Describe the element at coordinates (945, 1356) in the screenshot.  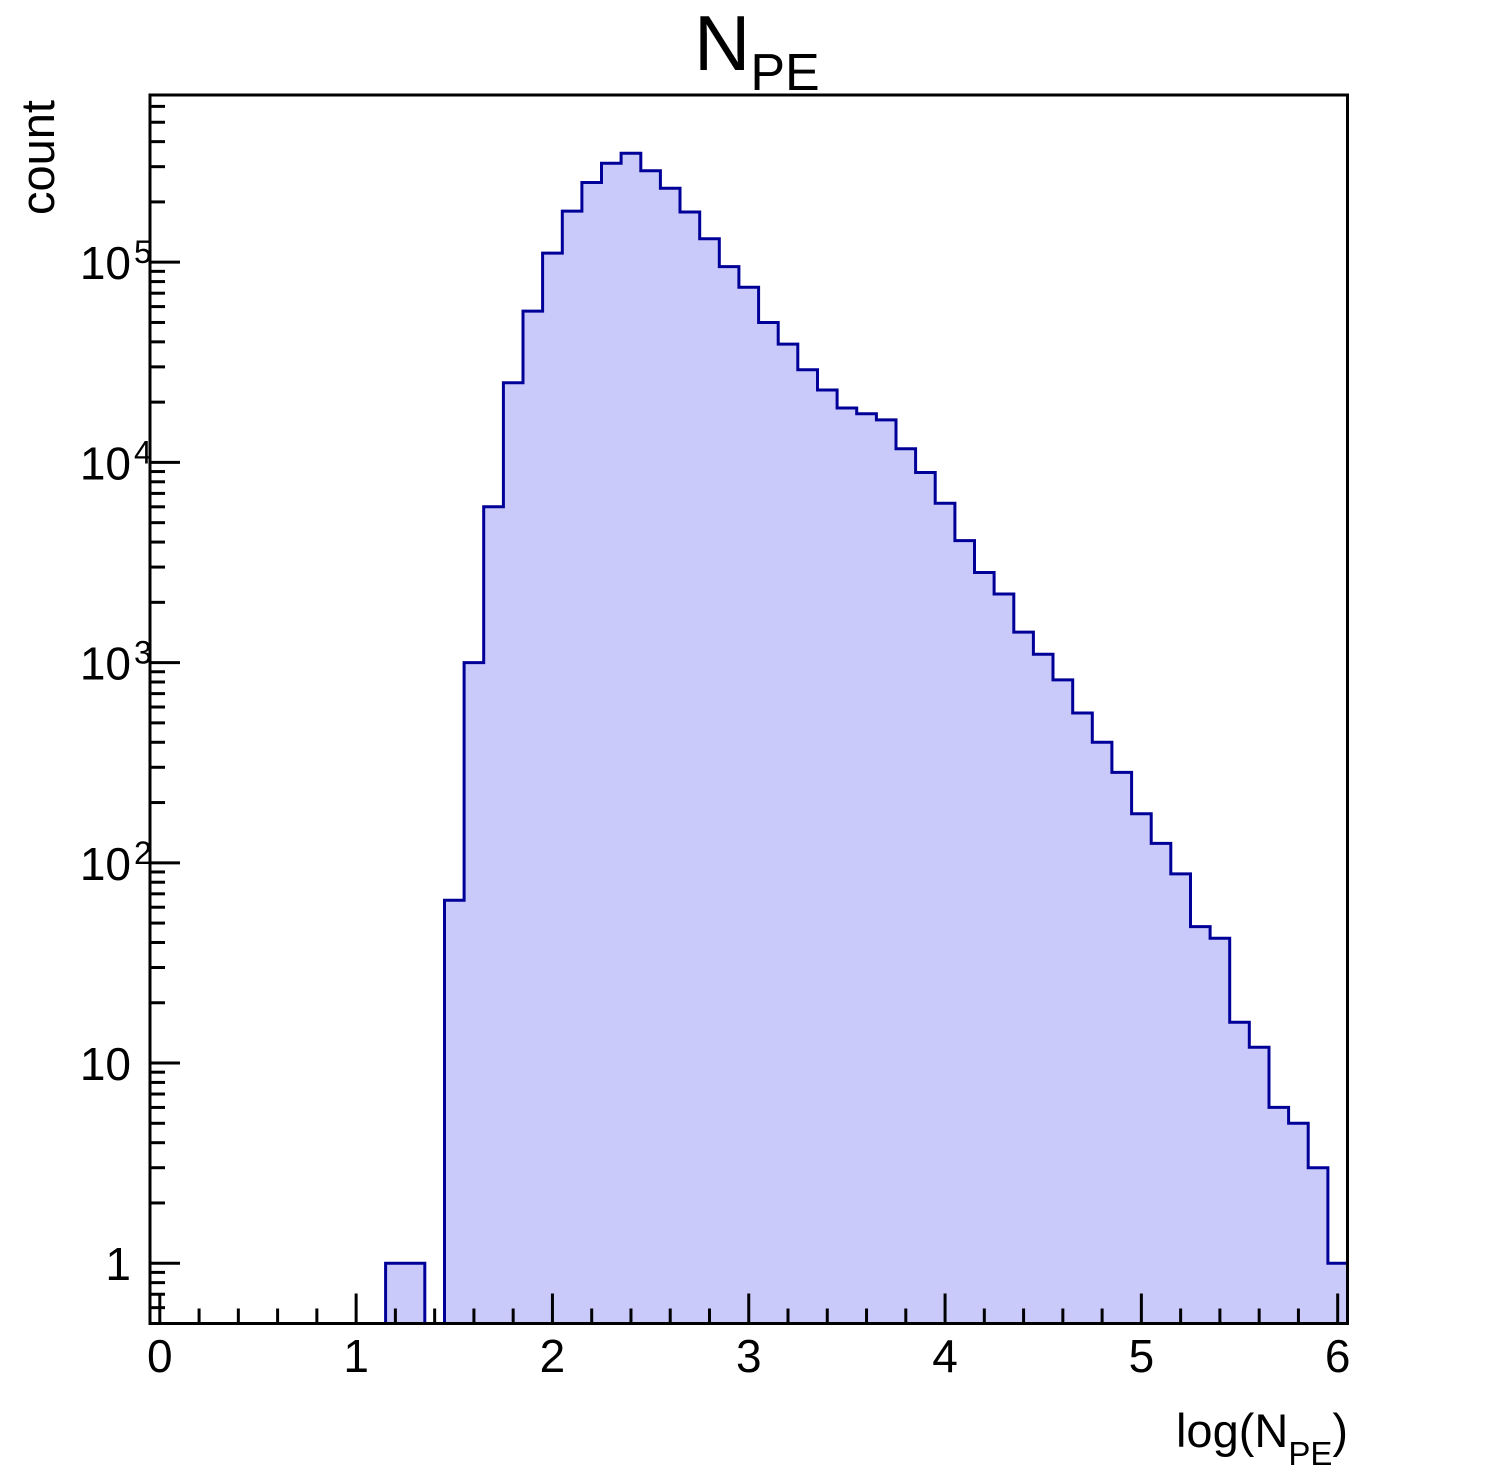
I see `x-tick-label: 4` at that location.